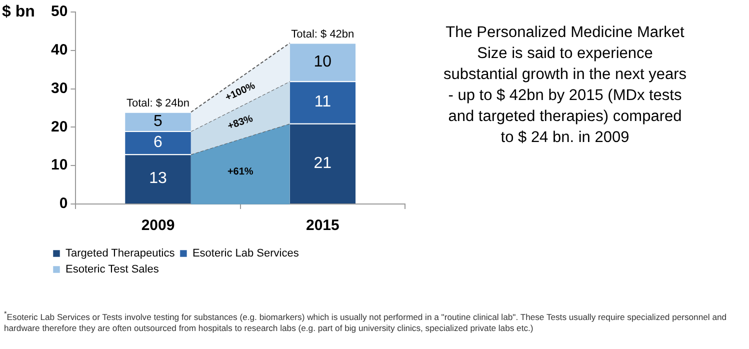 The width and height of the screenshot is (749, 349). I want to click on y-tick-label: 30, so click(59, 88).